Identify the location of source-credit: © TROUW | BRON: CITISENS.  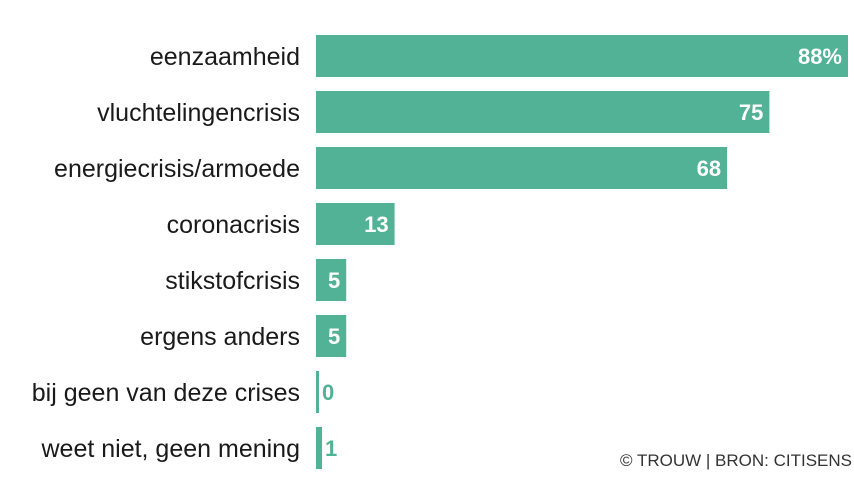
(736, 460).